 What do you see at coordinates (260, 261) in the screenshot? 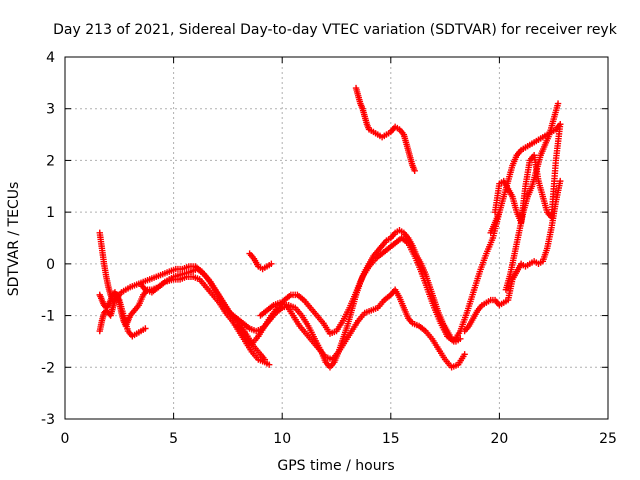
I see `series-track-e` at bounding box center [260, 261].